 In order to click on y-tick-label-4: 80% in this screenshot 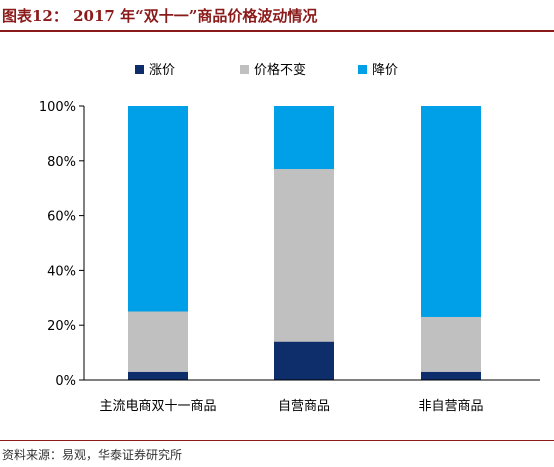, I will do `click(61, 162)`.